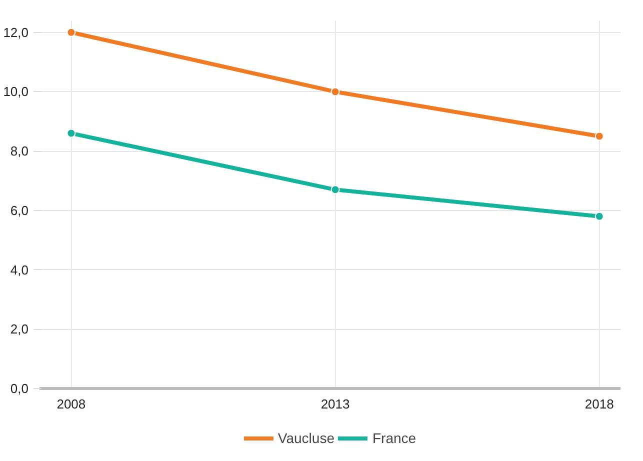  Describe the element at coordinates (16, 32) in the screenshot. I see `y-tick-label: 12,0` at that location.